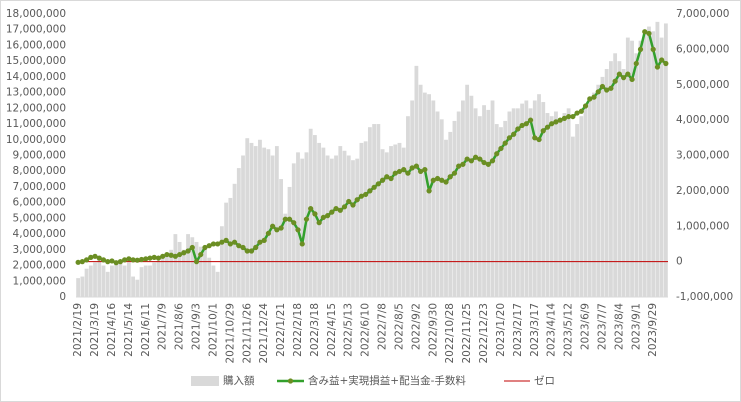 This screenshot has height=402, width=741. I want to click on y2-tick-label: 0, so click(679, 262).